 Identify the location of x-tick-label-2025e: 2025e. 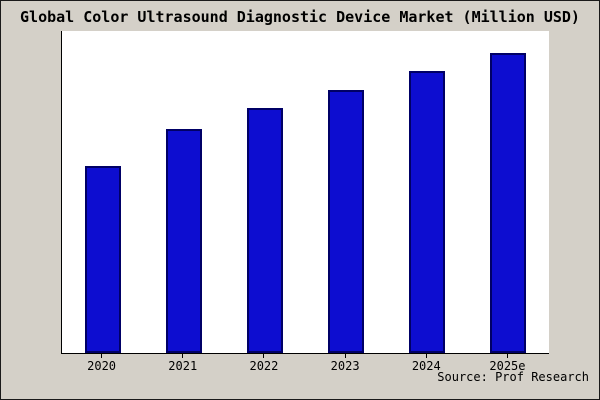
(507, 366).